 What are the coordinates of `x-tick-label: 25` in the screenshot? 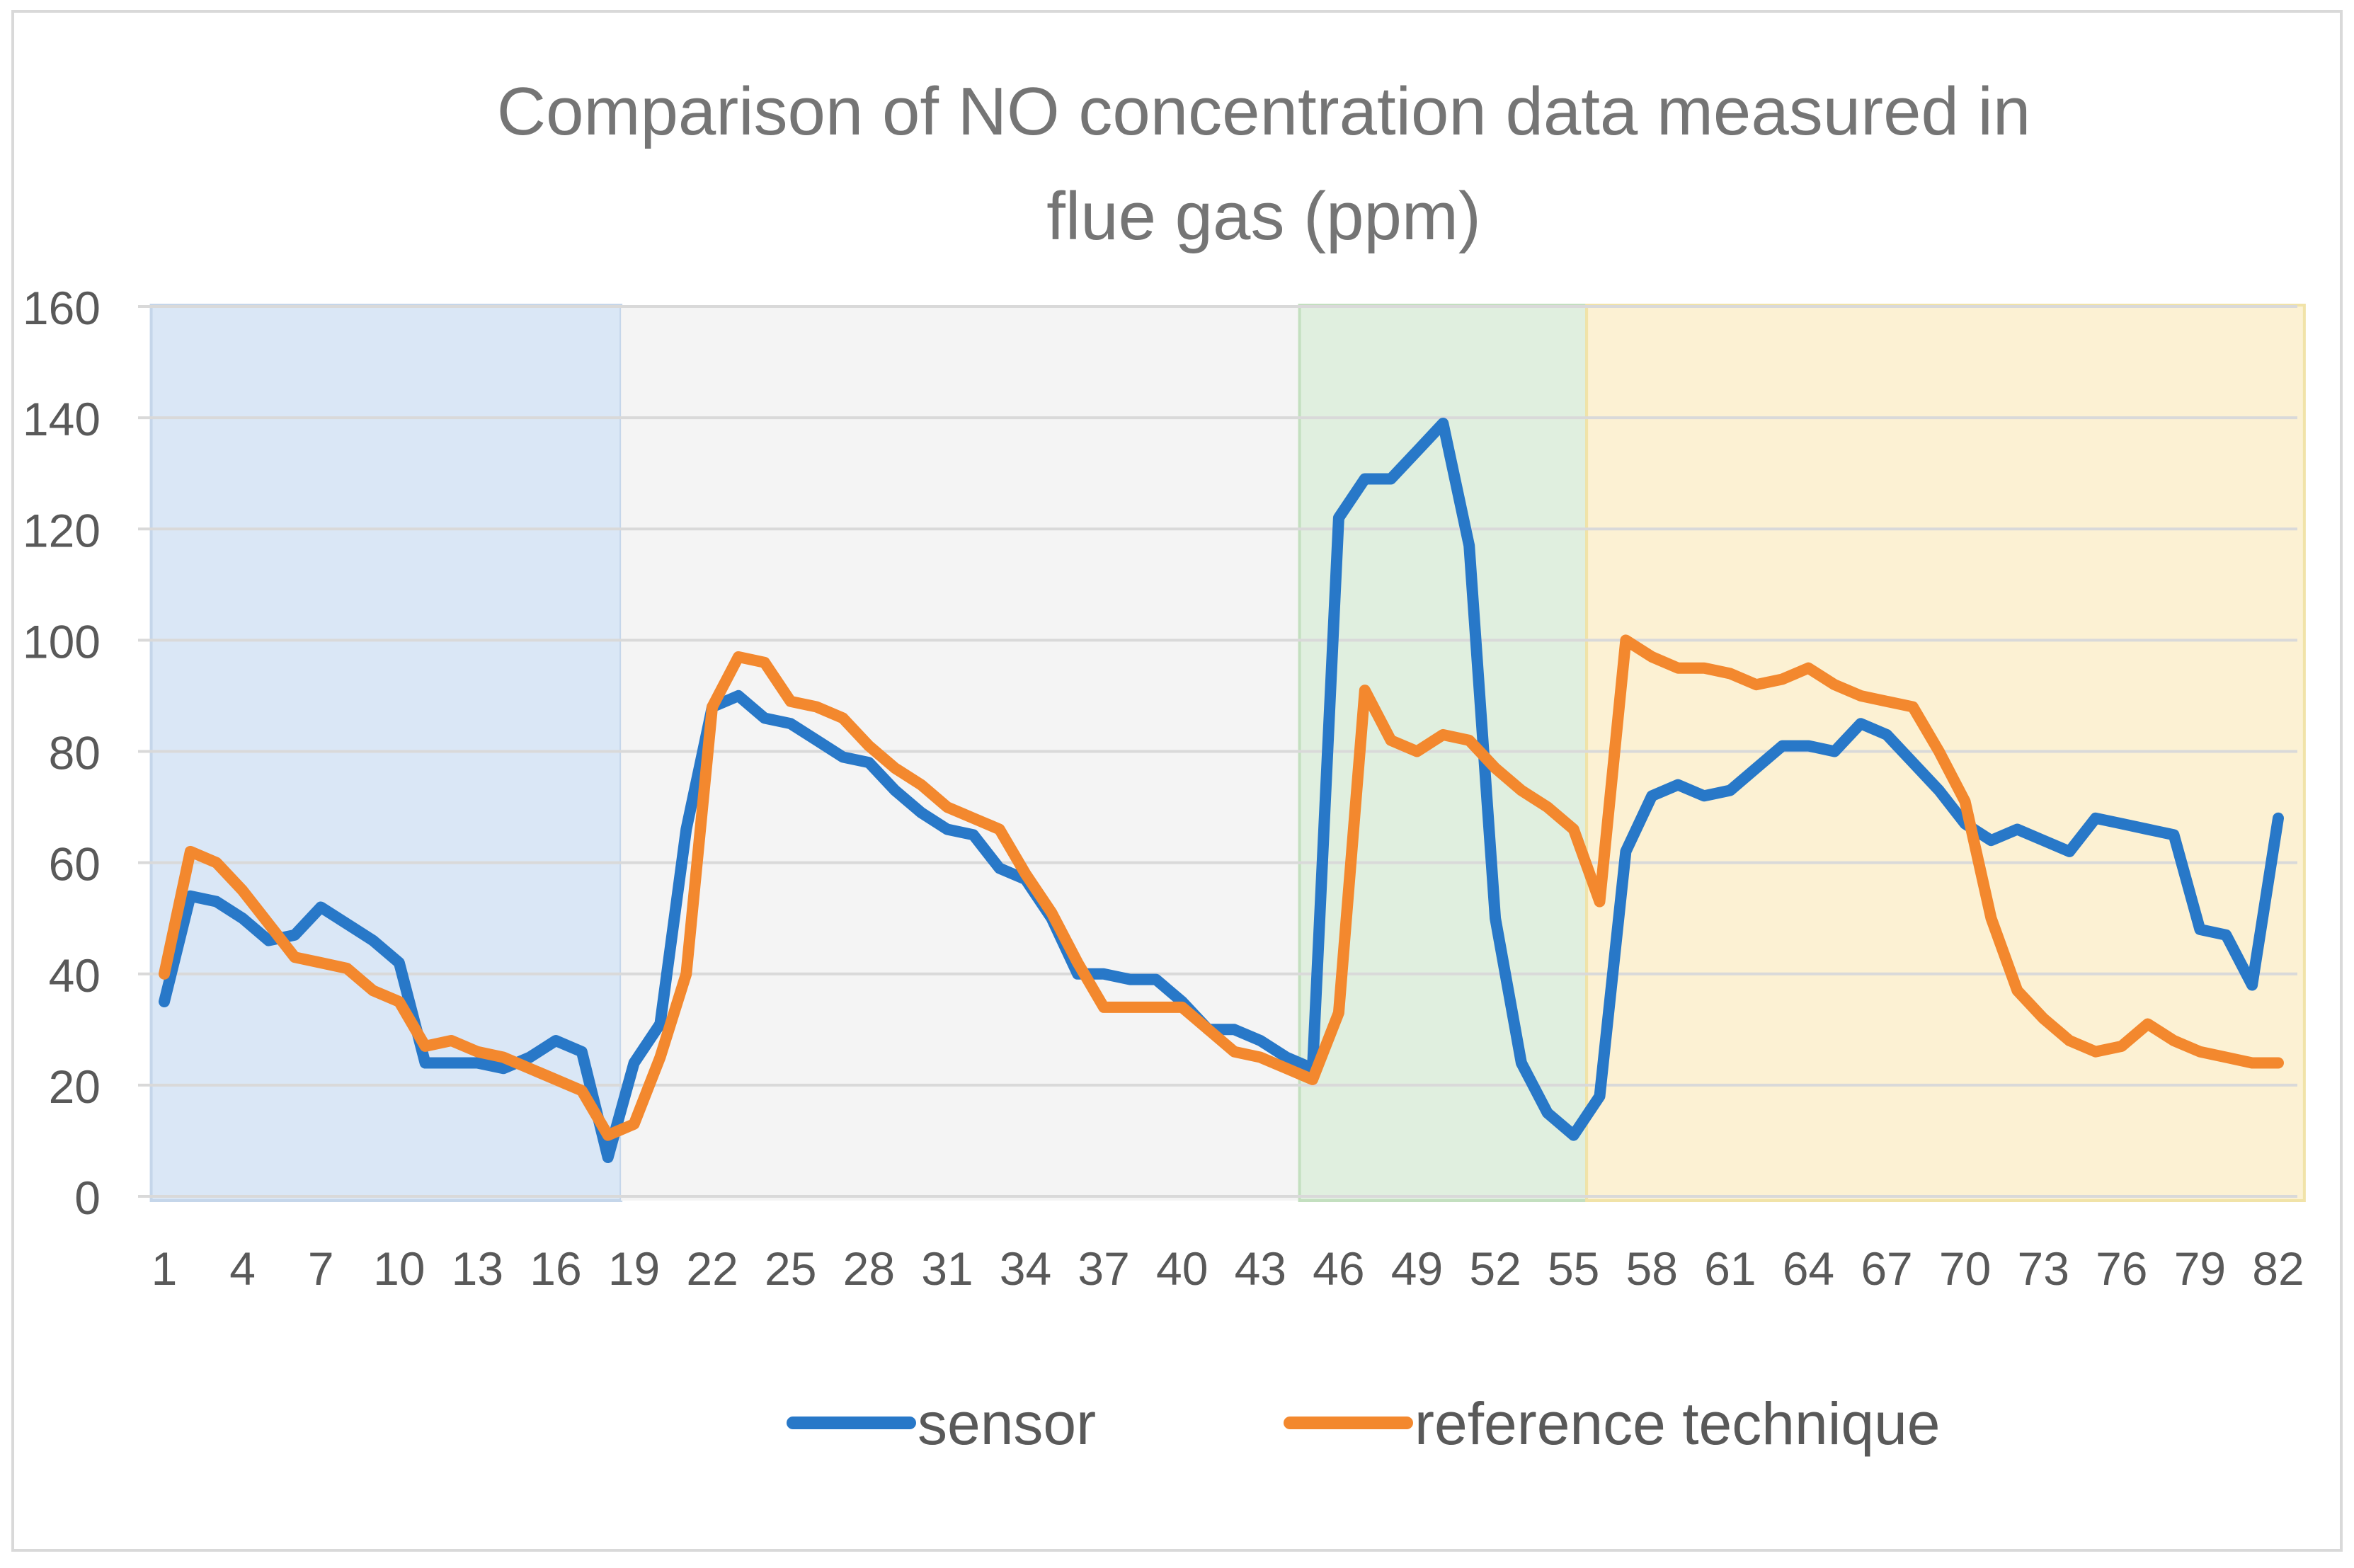 It's located at (790, 1268).